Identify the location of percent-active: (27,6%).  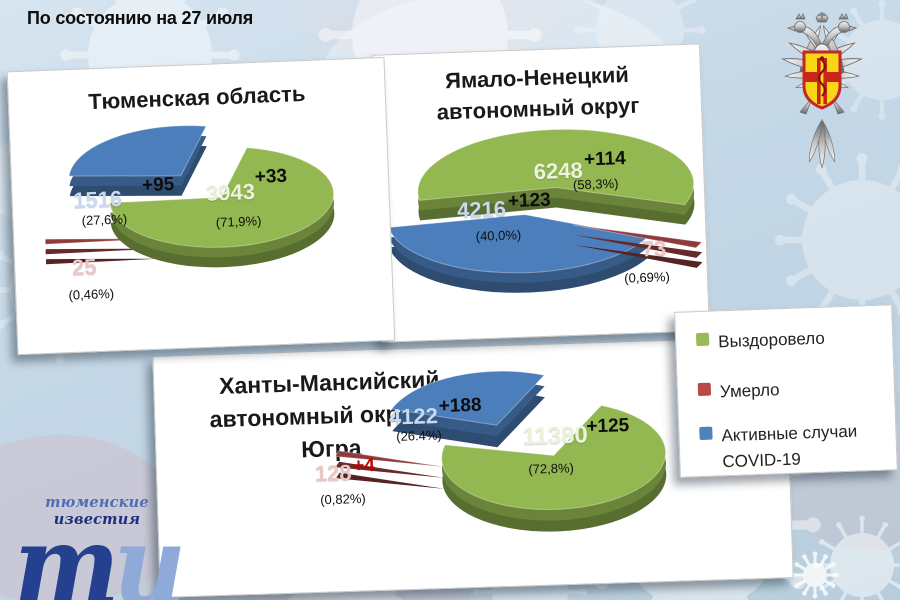
(104, 220).